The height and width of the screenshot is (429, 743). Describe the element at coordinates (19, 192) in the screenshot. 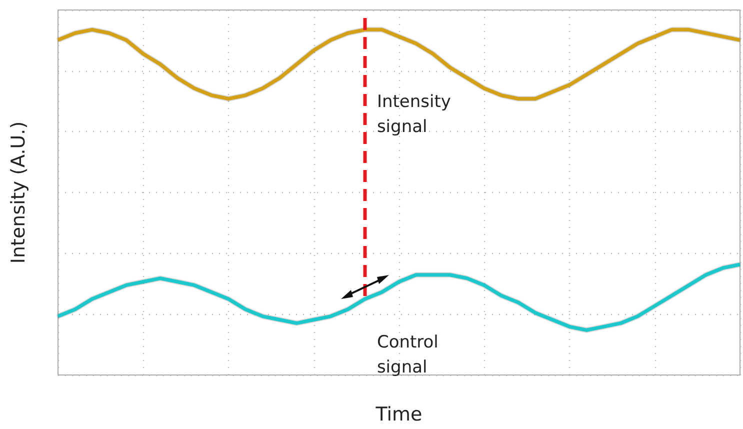

I see `y-axis-title: Intensity (A.U.)` at that location.